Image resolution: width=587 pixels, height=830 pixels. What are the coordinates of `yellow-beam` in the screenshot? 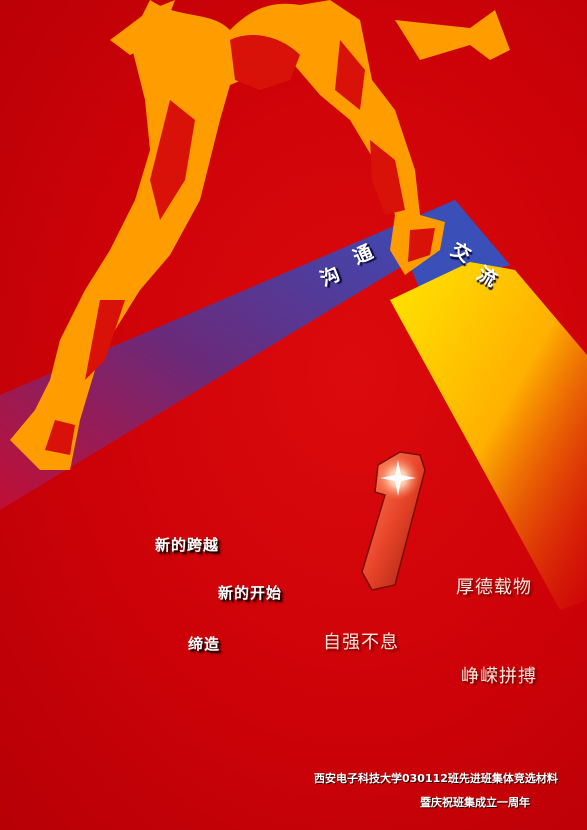 It's located at (488, 436).